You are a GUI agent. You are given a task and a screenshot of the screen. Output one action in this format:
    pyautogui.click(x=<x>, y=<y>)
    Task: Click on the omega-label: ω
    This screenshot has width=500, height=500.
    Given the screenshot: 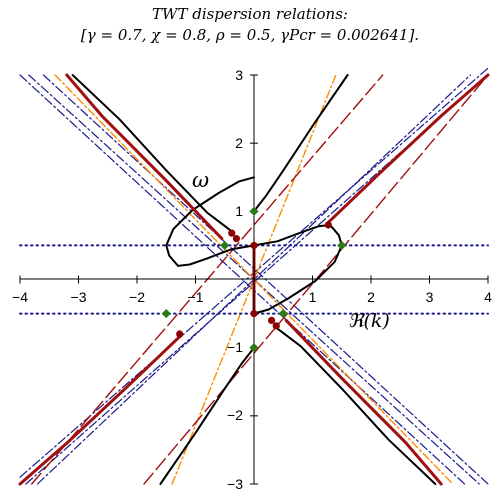 What is the action you would take?
    pyautogui.click(x=200, y=180)
    